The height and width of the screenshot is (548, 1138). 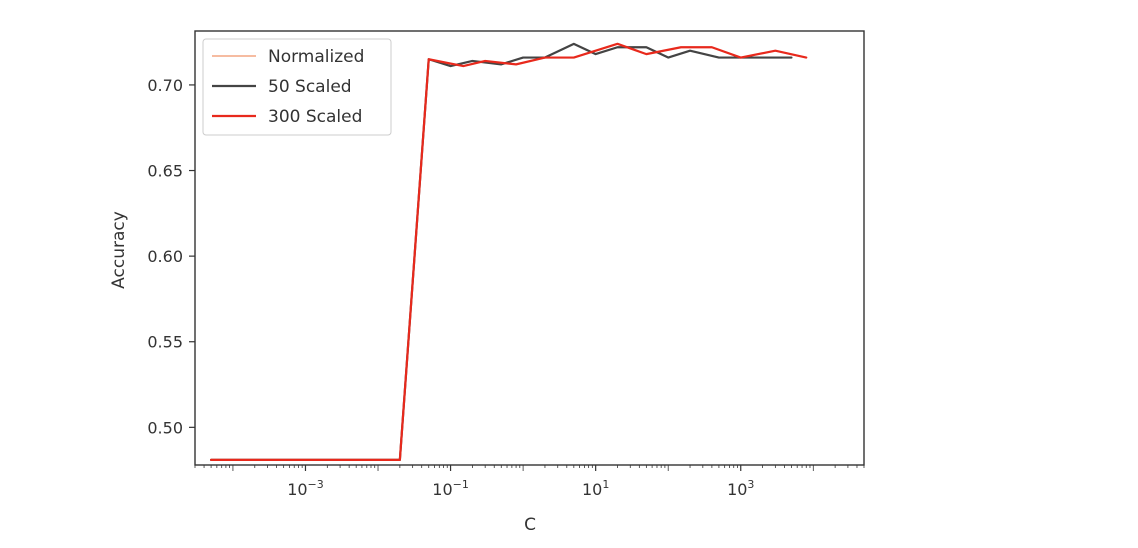 What do you see at coordinates (310, 87) in the screenshot?
I see `legend-label-50-scaled: 50 Scaled` at bounding box center [310, 87].